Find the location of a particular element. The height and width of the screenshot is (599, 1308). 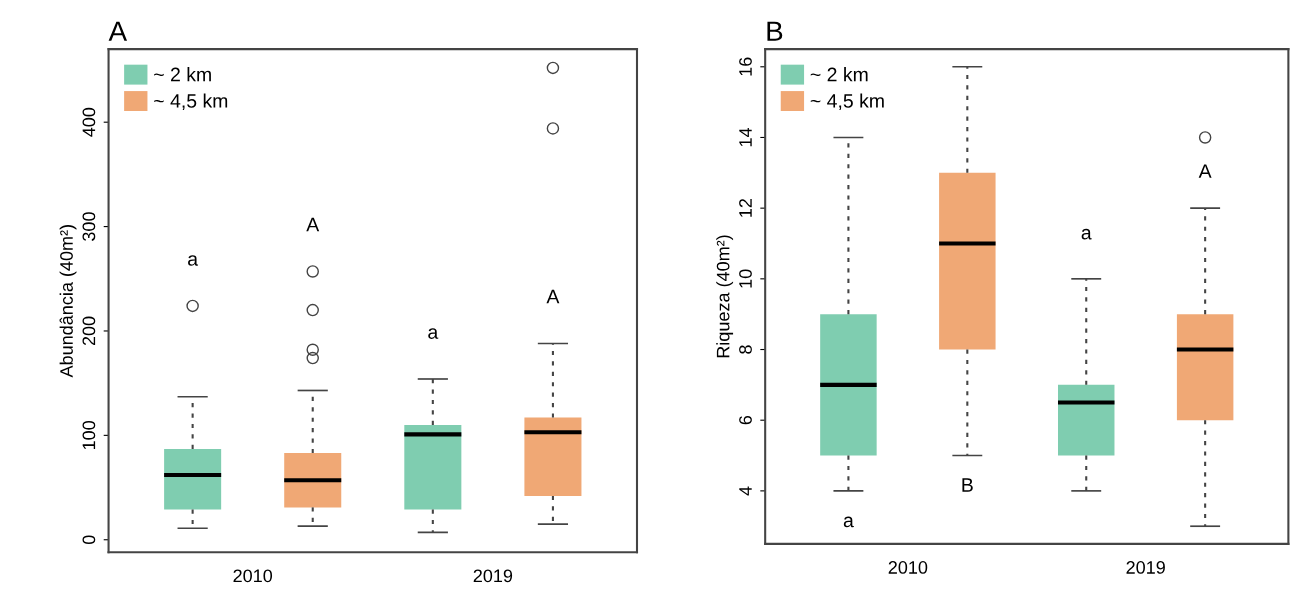

chart-title: A is located at coordinates (118, 31).